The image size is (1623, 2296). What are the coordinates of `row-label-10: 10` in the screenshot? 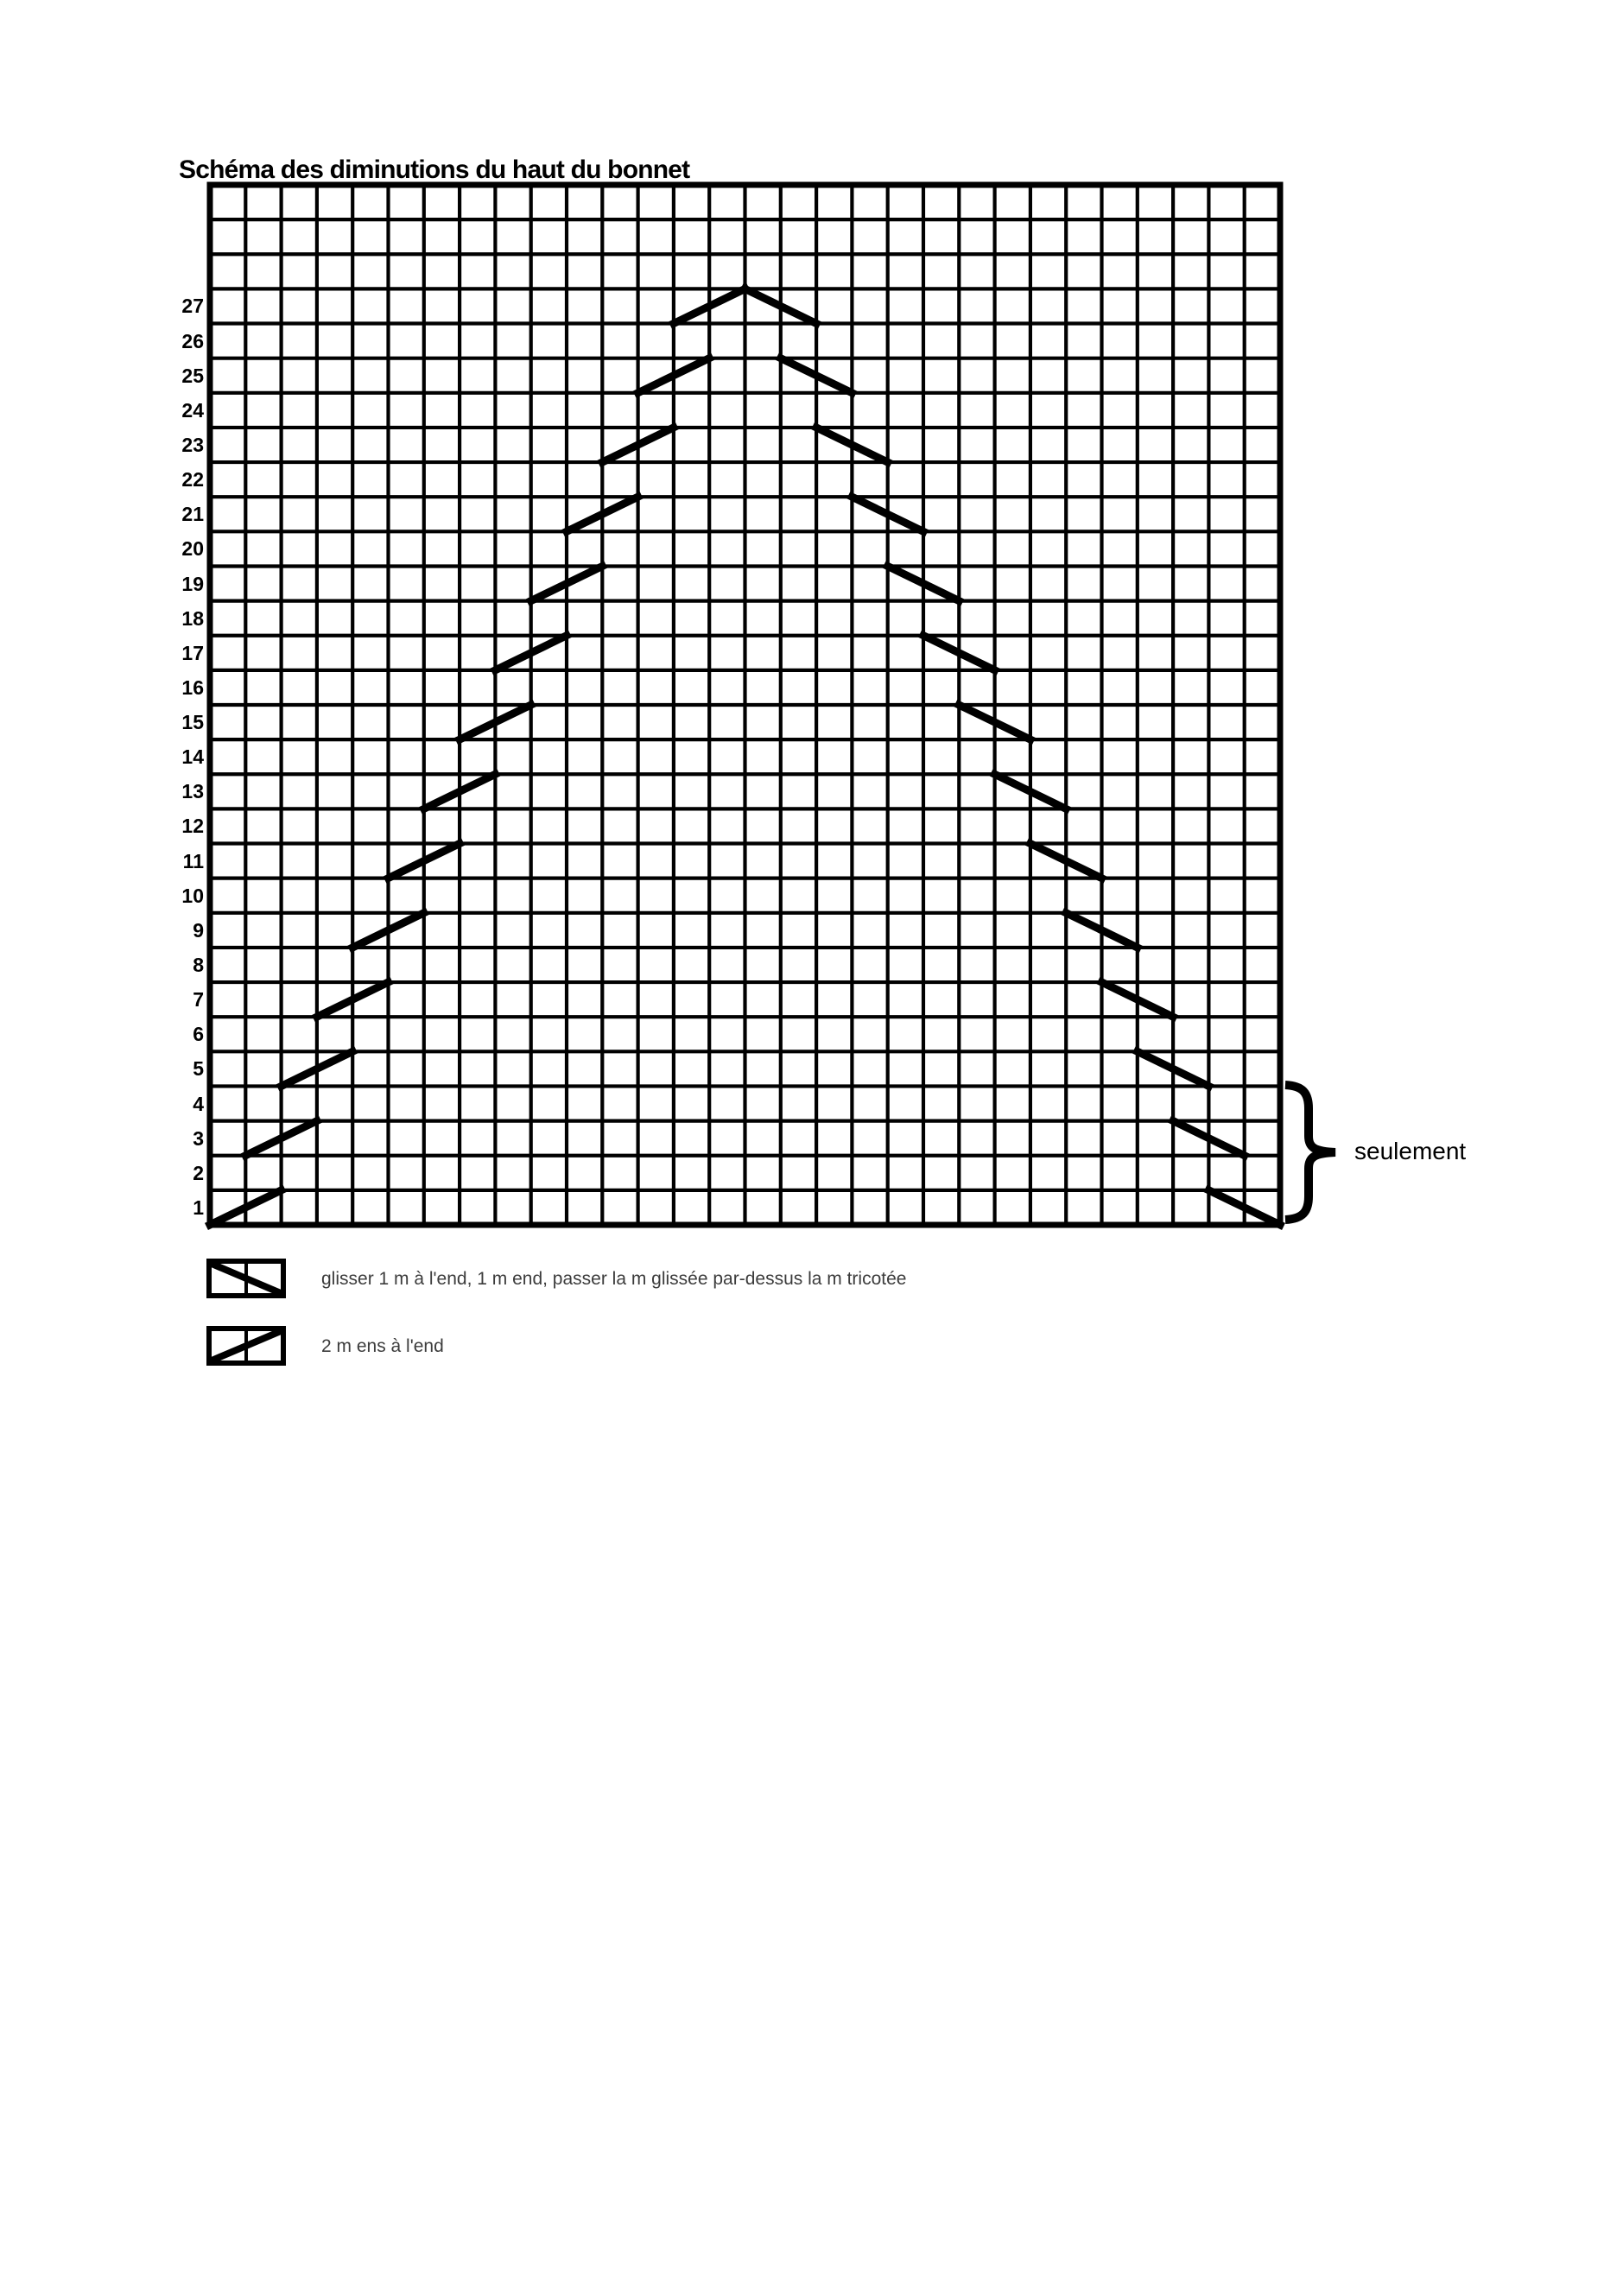 It's located at (192, 896).